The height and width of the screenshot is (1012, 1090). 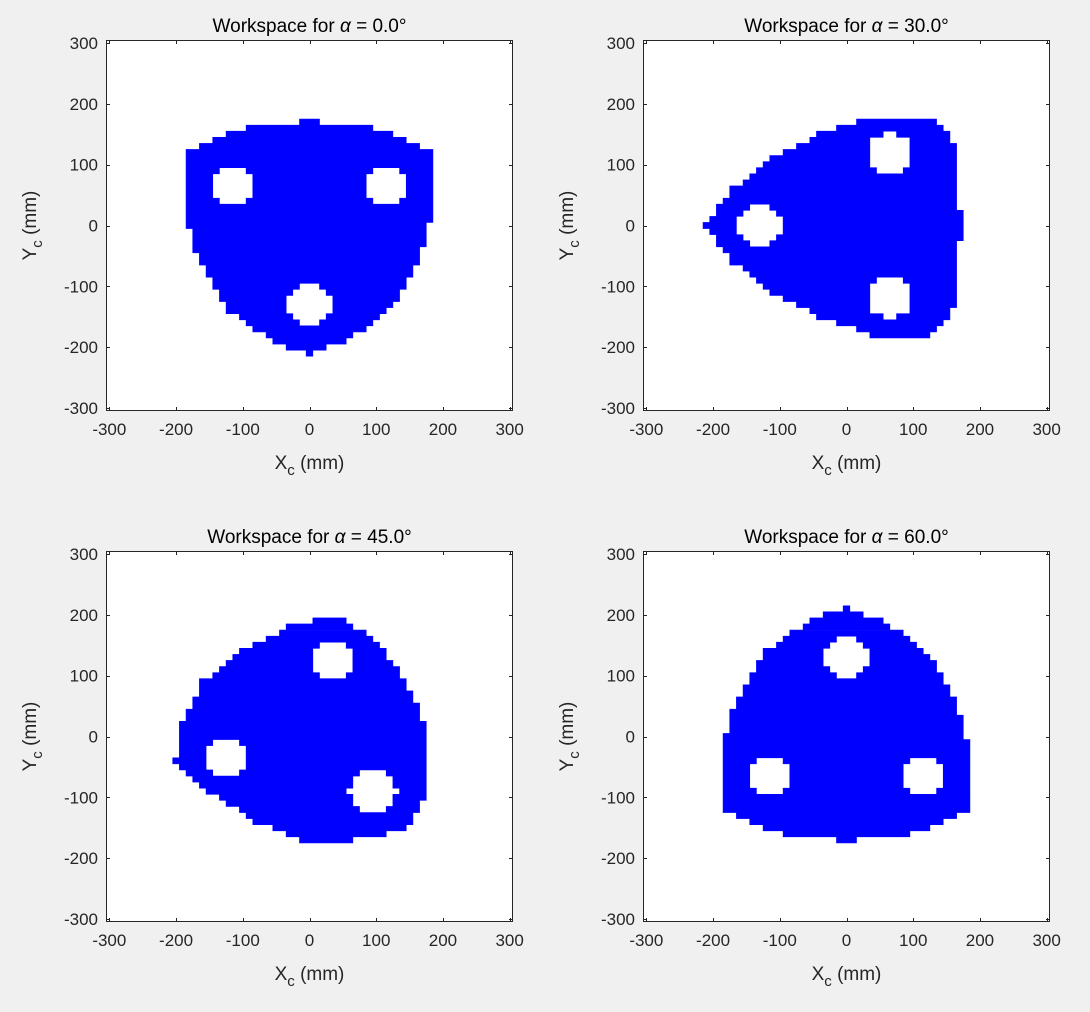 What do you see at coordinates (309, 537) in the screenshot?
I see `chart-title: Workspace for α = 45.0°` at bounding box center [309, 537].